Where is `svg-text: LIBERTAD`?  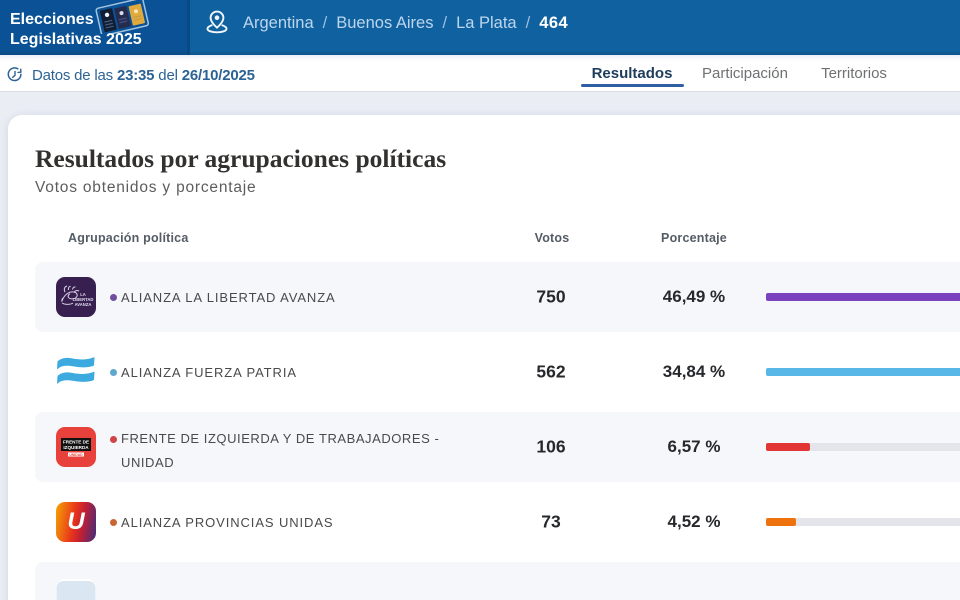
svg-text: LIBERTAD is located at coordinates (83, 299).